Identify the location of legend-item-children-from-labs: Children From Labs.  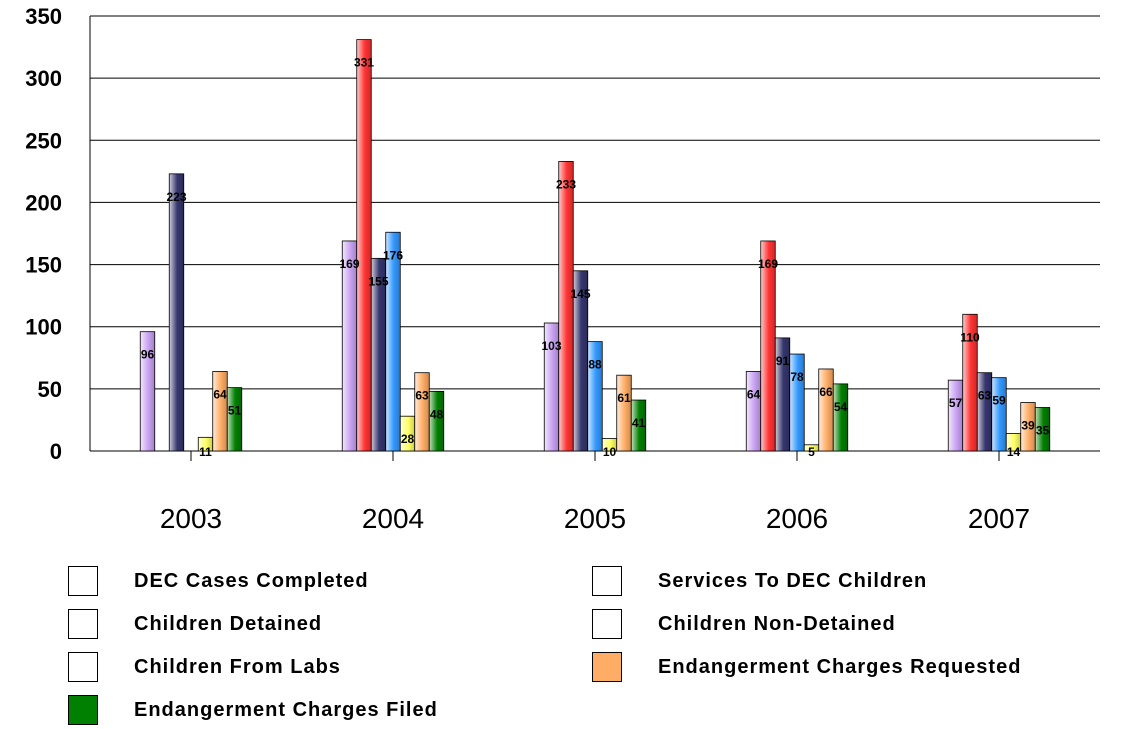
(204, 667).